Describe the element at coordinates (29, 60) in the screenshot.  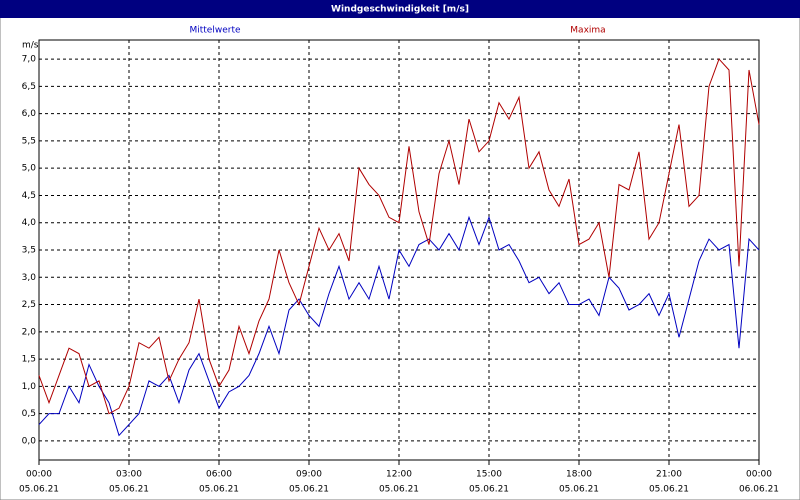
I see `y-tick-label: 7,0` at that location.